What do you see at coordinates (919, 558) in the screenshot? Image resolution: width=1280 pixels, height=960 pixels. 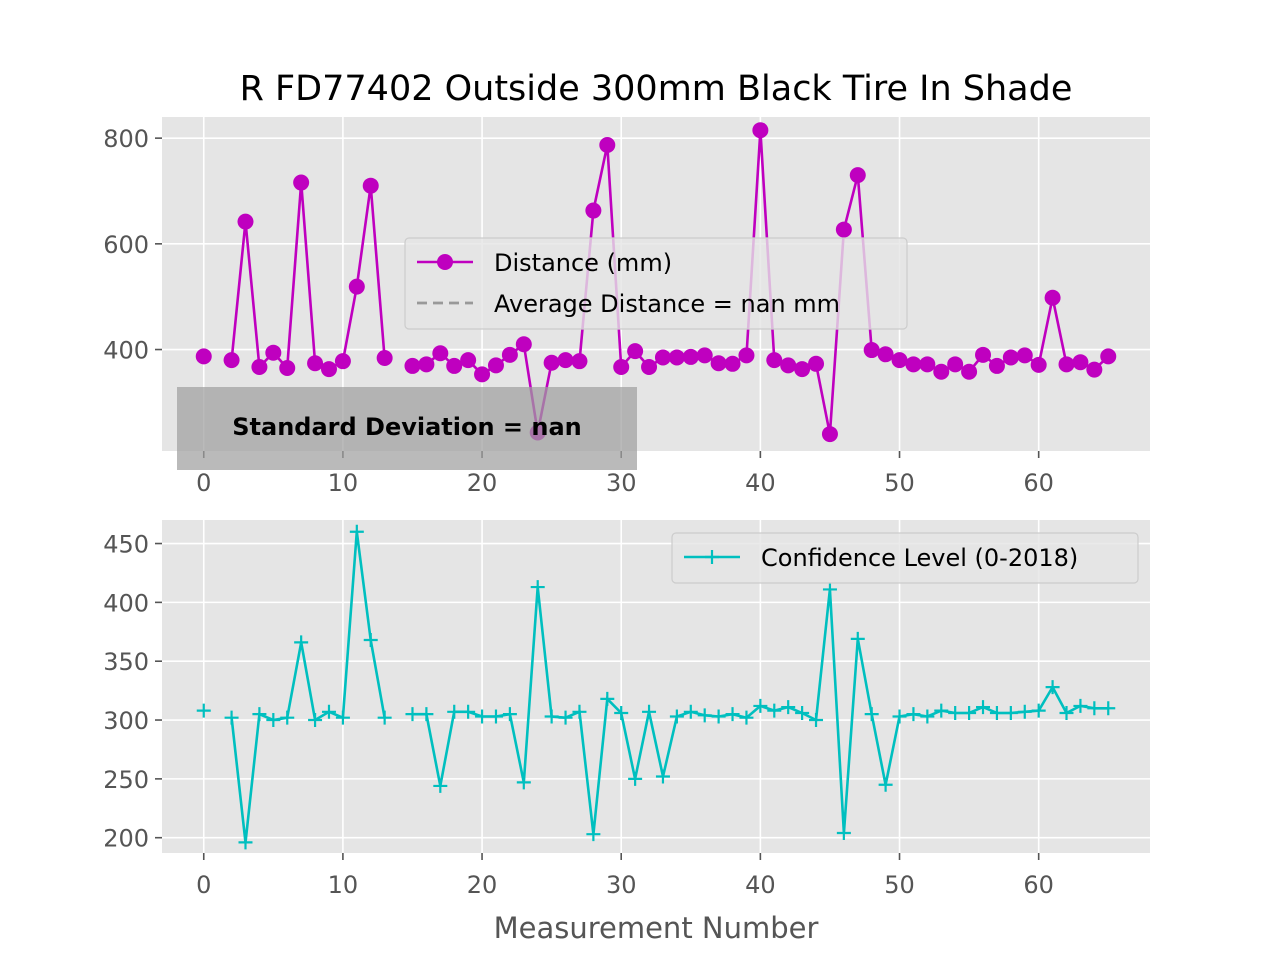 I see `legend-label: Confidence Level (0-2018)` at bounding box center [919, 558].